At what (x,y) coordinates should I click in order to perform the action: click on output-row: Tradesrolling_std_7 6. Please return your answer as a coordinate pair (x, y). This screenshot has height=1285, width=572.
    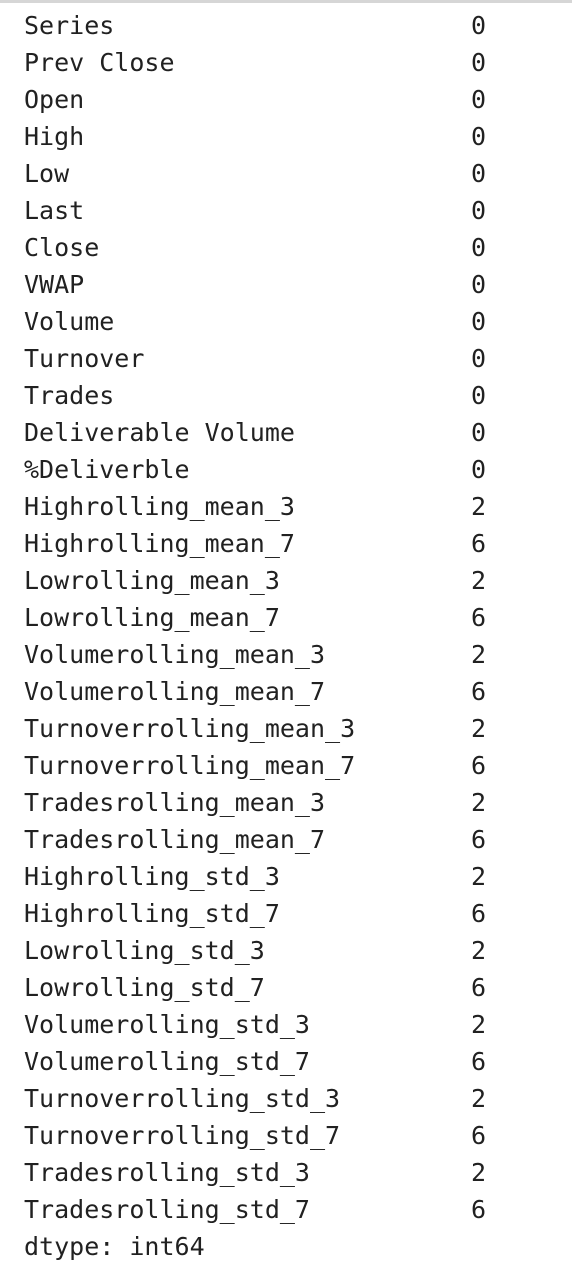
    Looking at the image, I should click on (294, 1209).